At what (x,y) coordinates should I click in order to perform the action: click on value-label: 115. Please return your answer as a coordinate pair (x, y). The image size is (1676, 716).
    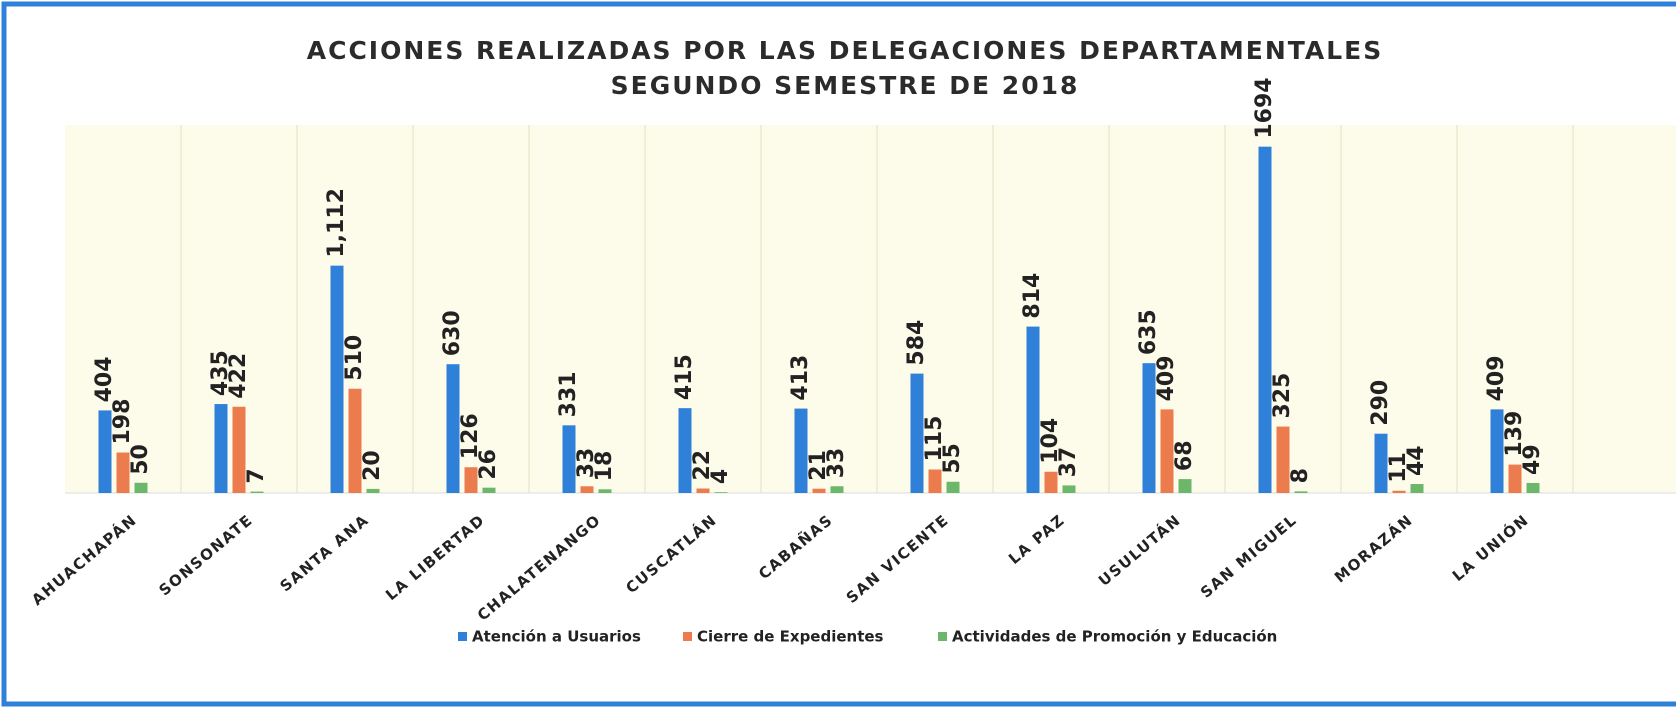
    Looking at the image, I should click on (934, 439).